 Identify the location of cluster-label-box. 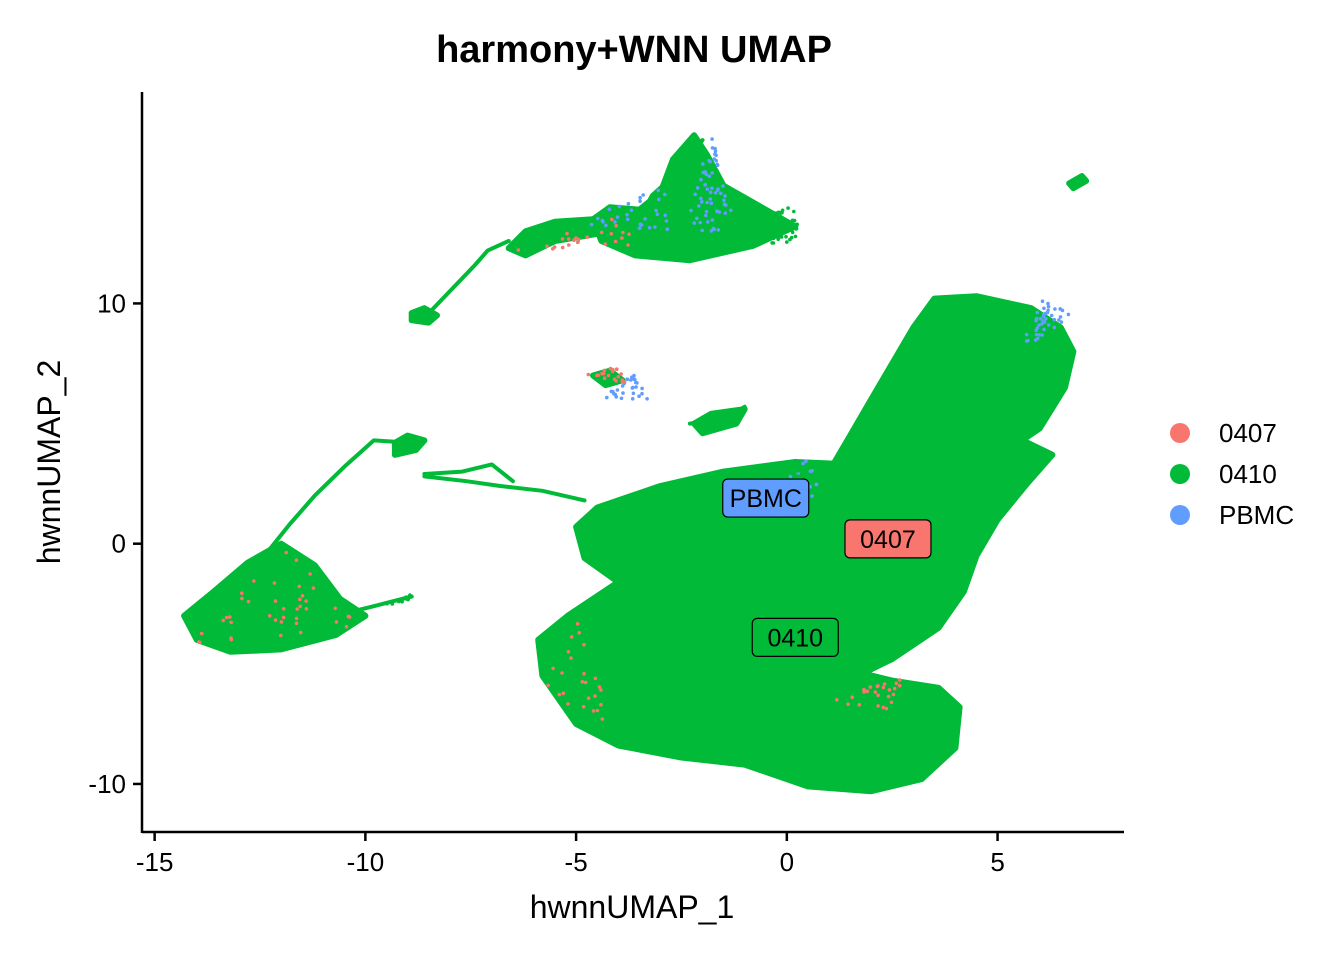
(888, 539).